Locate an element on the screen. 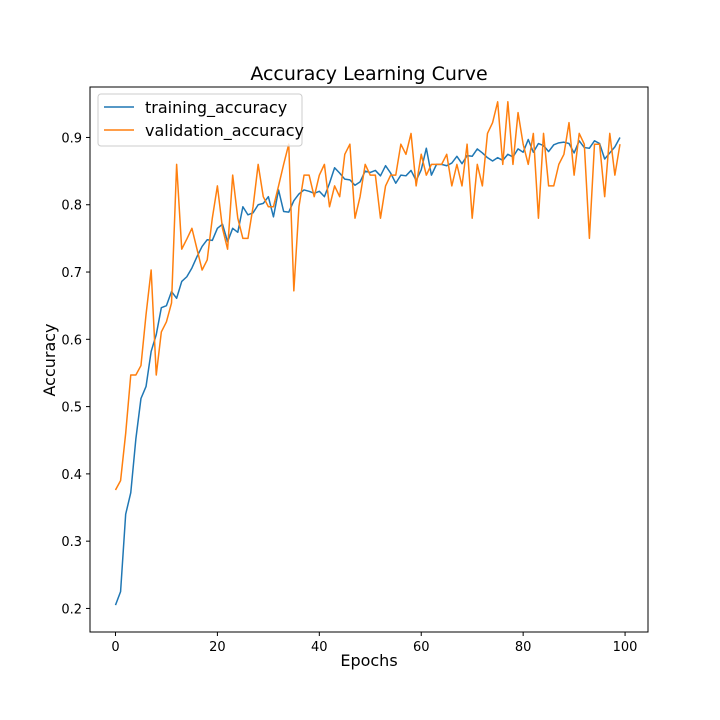 The height and width of the screenshot is (720, 720). y-tick-label: 0.6 is located at coordinates (71, 340).